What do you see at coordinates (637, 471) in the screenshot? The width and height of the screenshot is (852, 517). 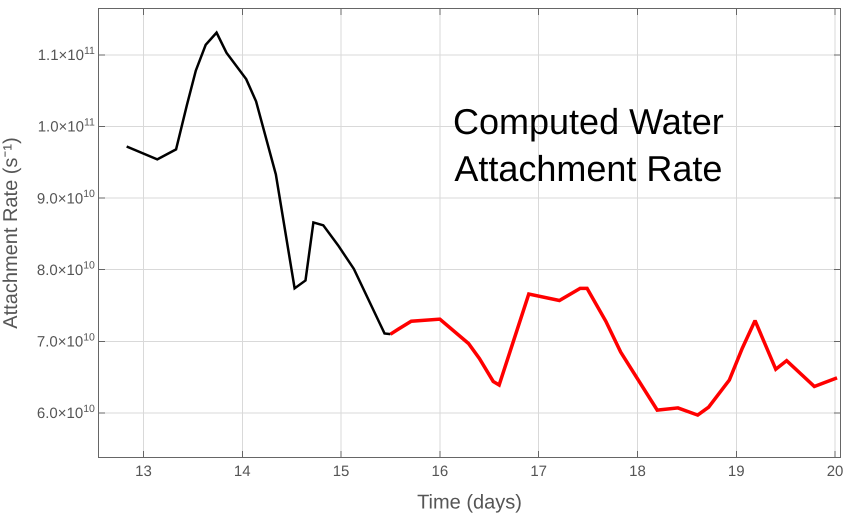 I see `x-tick-label: 18` at bounding box center [637, 471].